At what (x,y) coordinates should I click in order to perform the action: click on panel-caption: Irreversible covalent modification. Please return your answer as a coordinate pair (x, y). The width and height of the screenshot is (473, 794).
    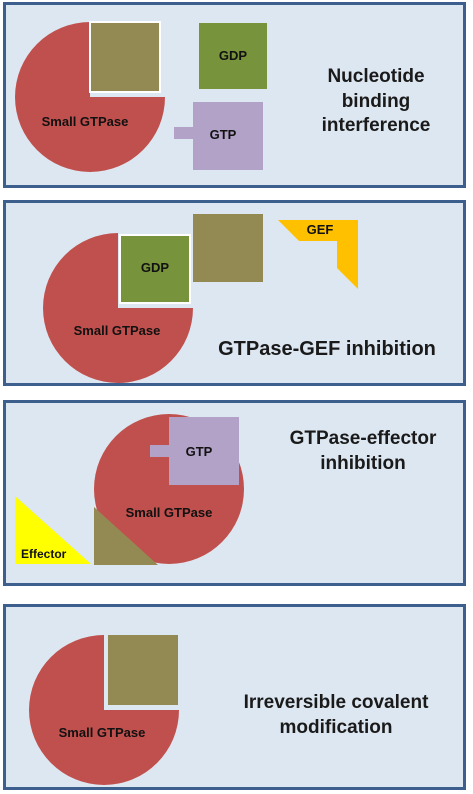
    Looking at the image, I should click on (336, 715).